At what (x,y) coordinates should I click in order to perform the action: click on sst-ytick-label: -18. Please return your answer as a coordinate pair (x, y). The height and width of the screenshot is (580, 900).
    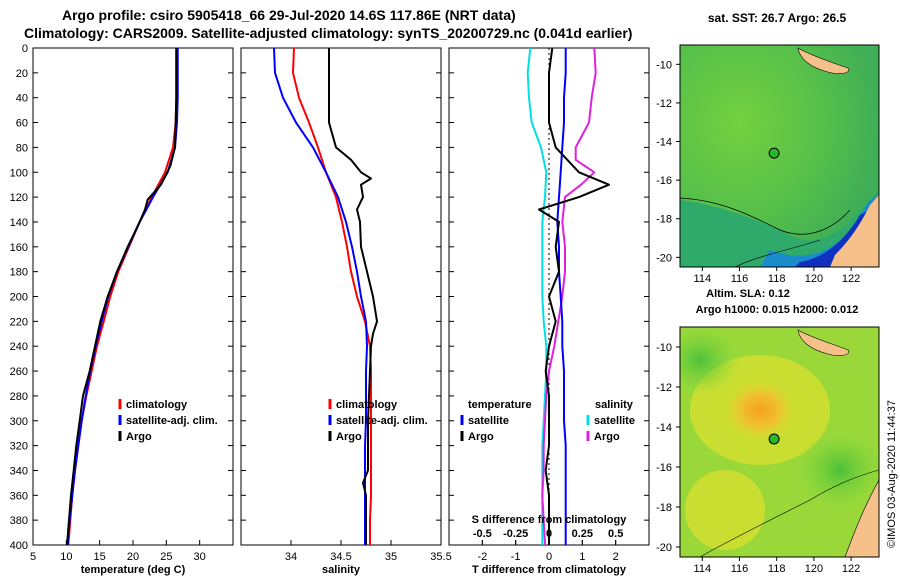
    Looking at the image, I should click on (664, 220).